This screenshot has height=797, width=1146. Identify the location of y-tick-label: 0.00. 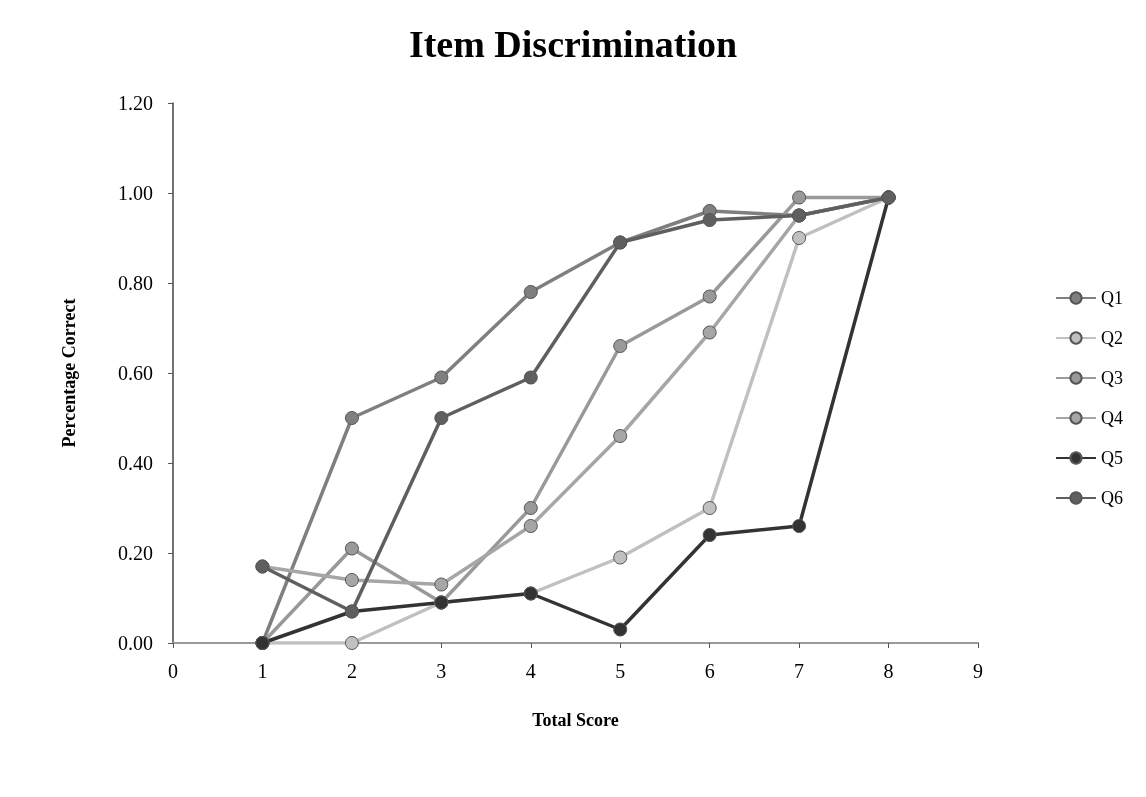
(135, 643).